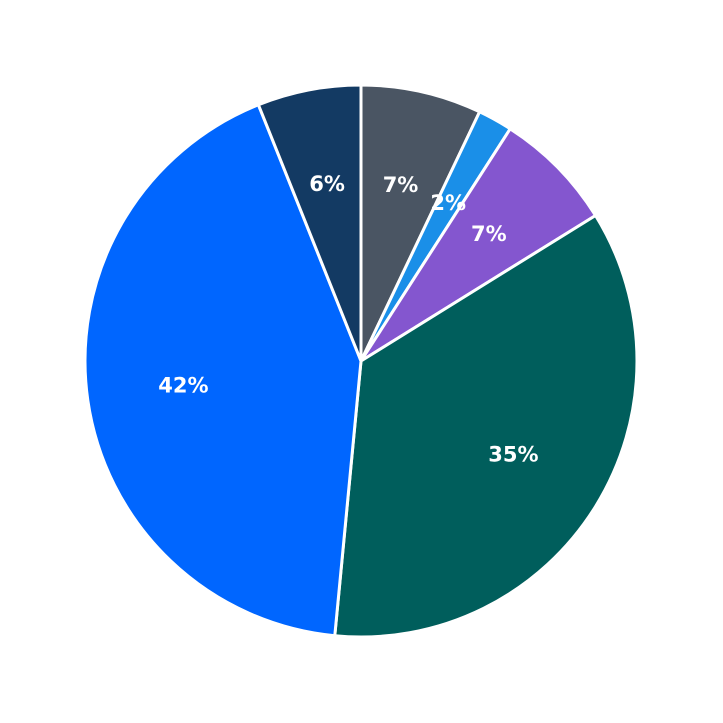 The width and height of the screenshot is (723, 723). Describe the element at coordinates (448, 203) in the screenshot. I see `slice-label: 2%` at that location.